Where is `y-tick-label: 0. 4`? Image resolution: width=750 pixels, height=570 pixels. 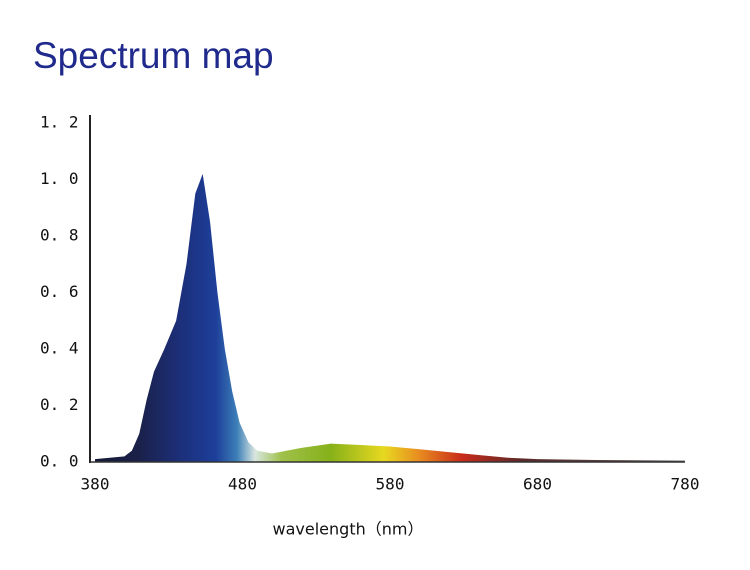 y-tick-label: 0. 4 is located at coordinates (59, 348).